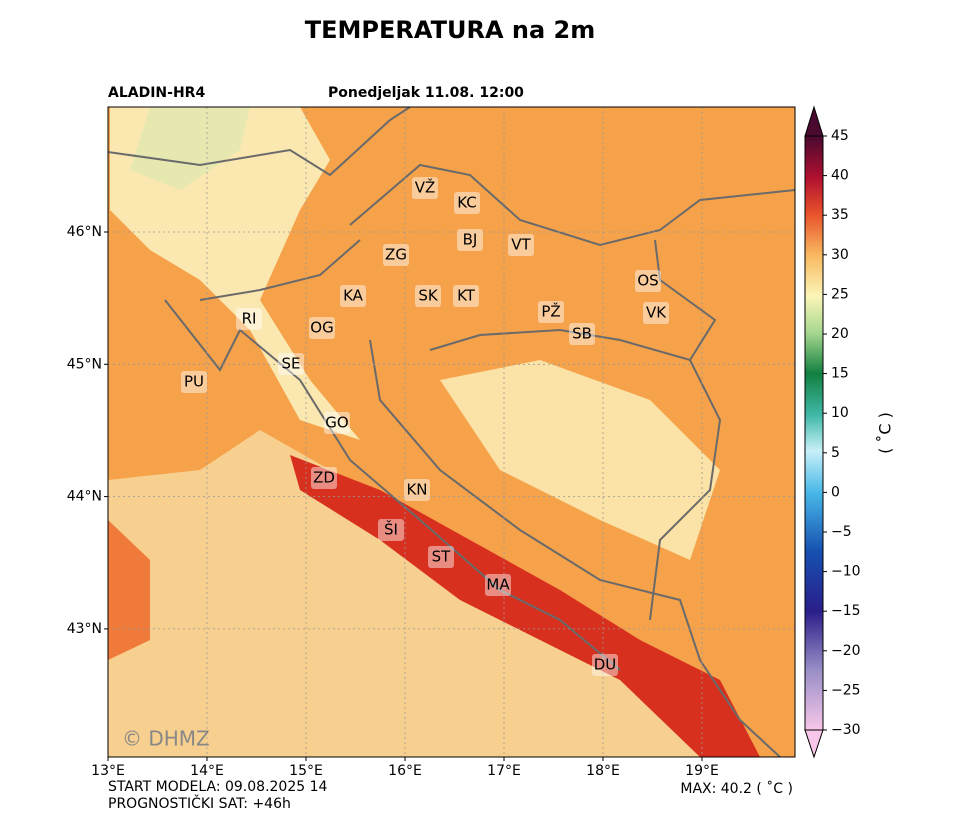  I want to click on city-label: OS, so click(647, 281).